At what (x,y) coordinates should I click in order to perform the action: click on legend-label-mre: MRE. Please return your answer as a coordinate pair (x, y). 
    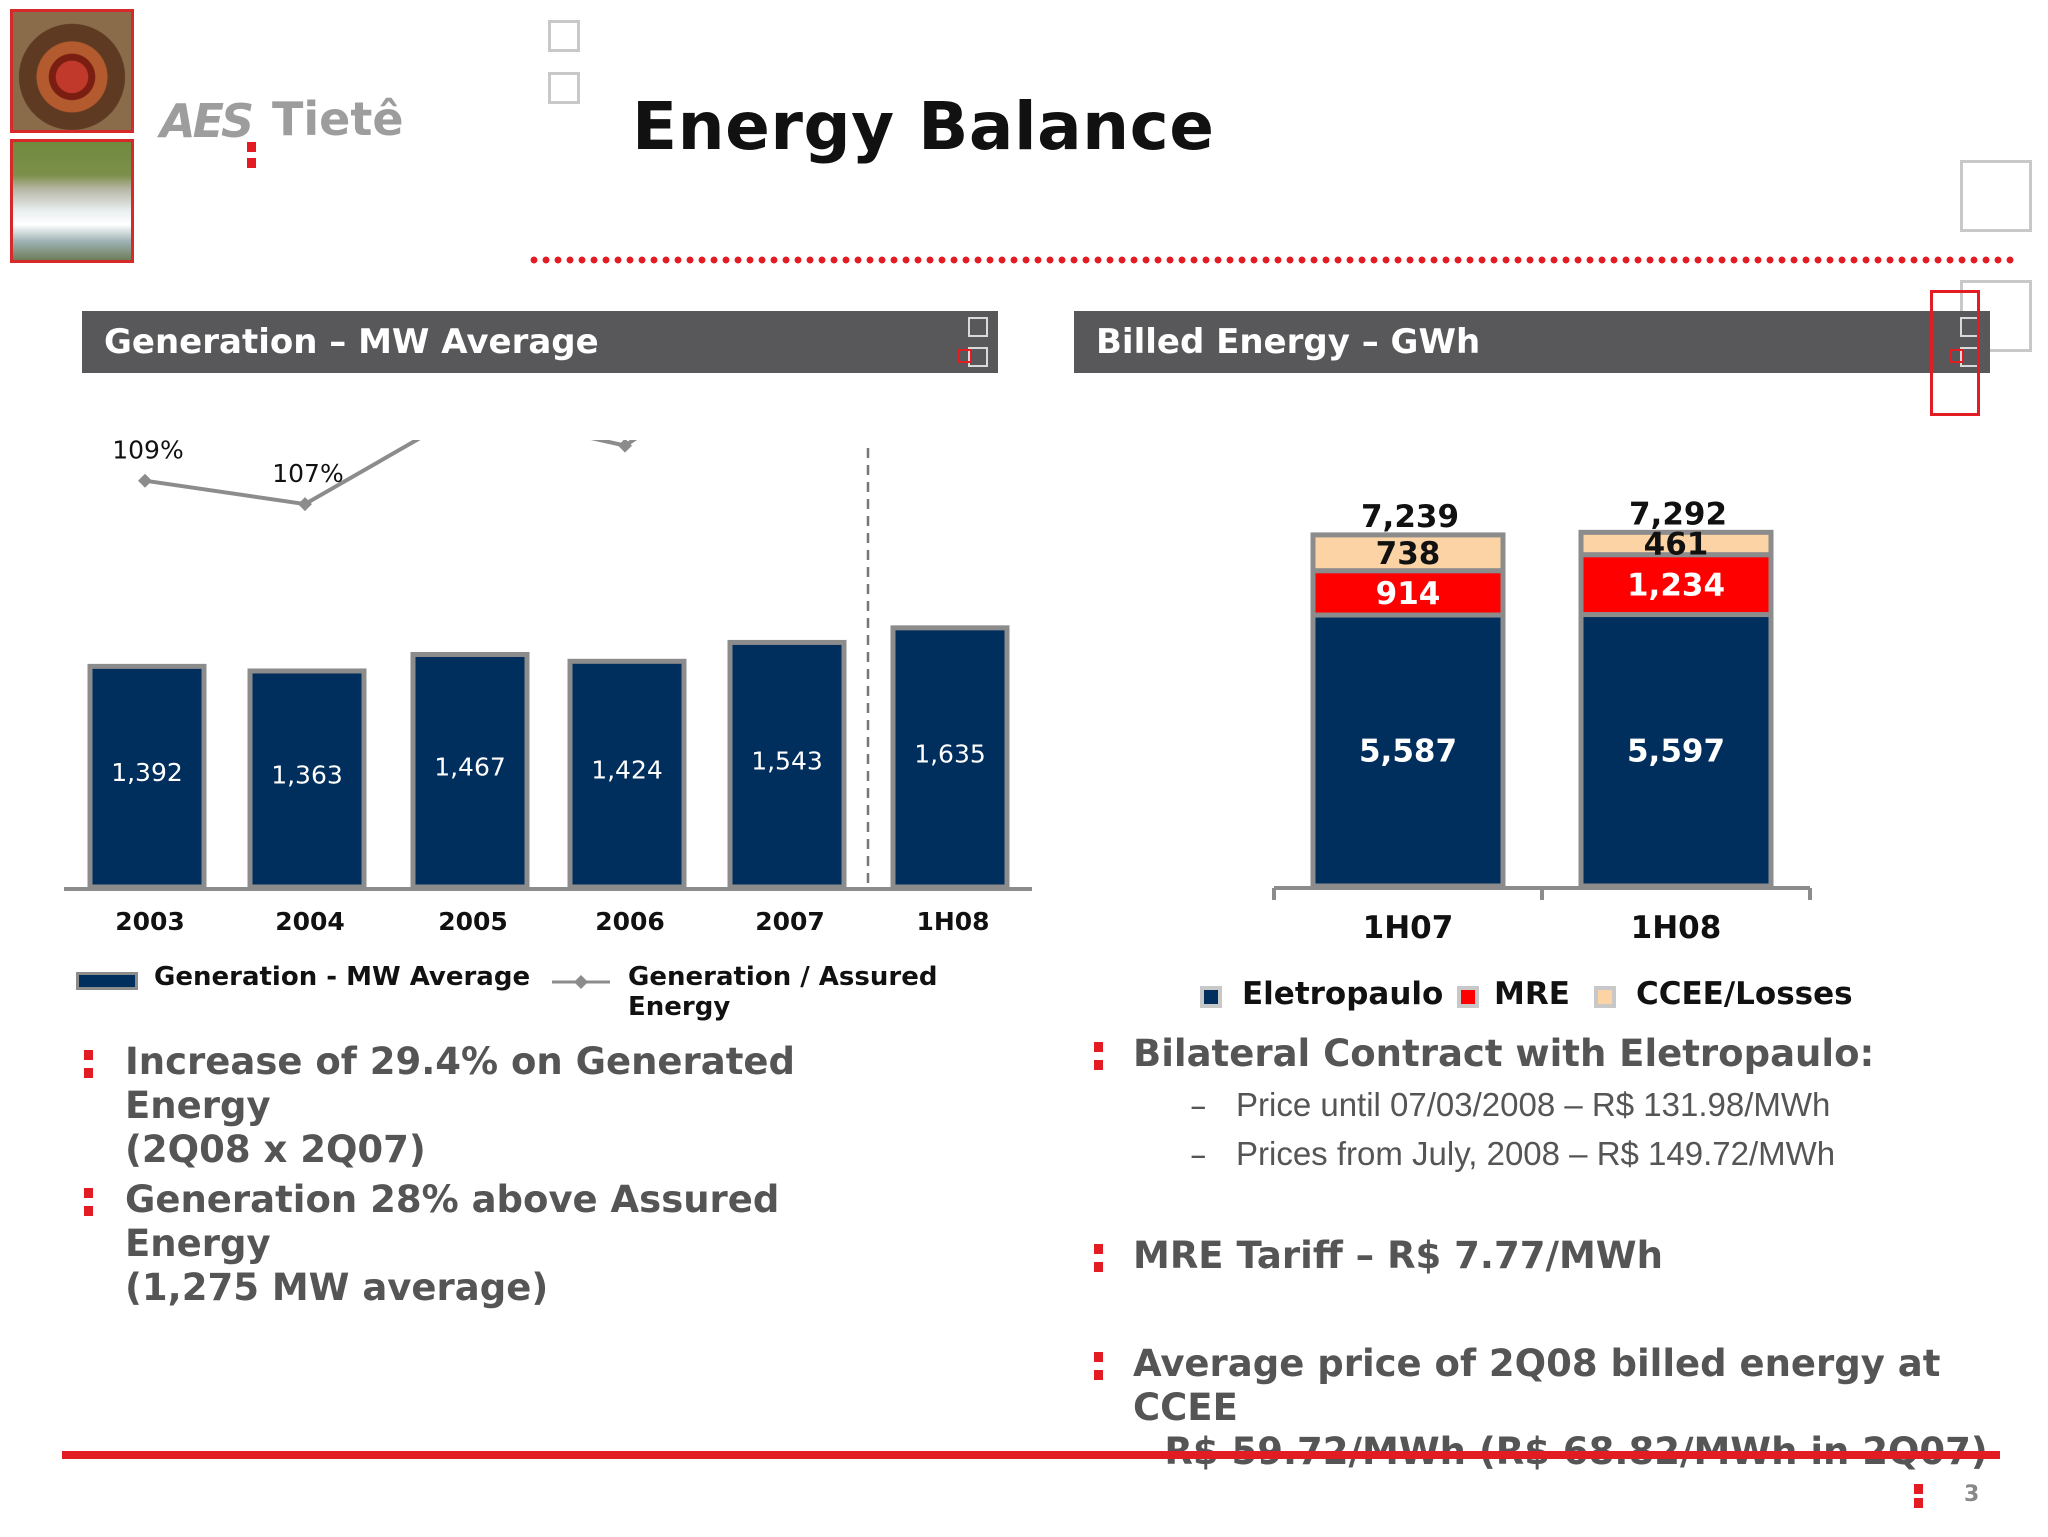
    Looking at the image, I should click on (1532, 994).